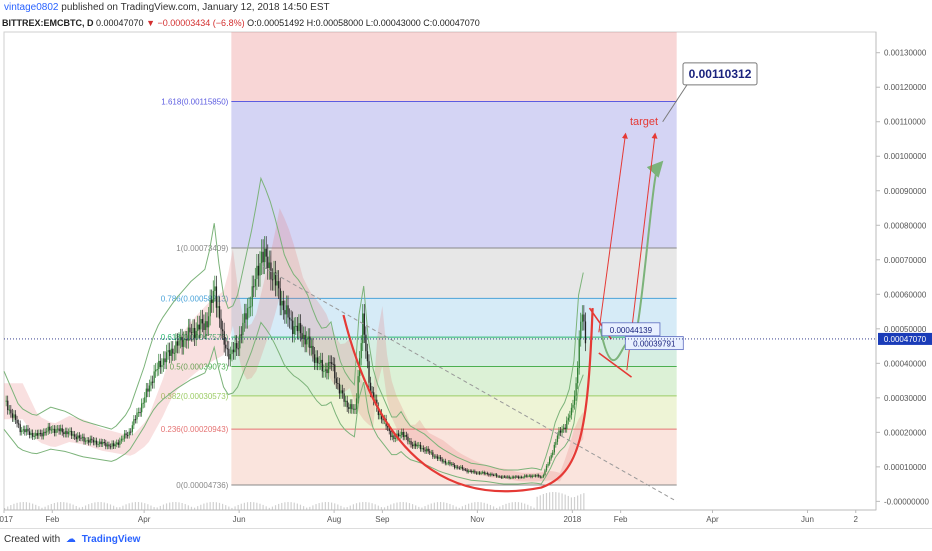  I want to click on created-with-label: Created with, so click(32, 539).